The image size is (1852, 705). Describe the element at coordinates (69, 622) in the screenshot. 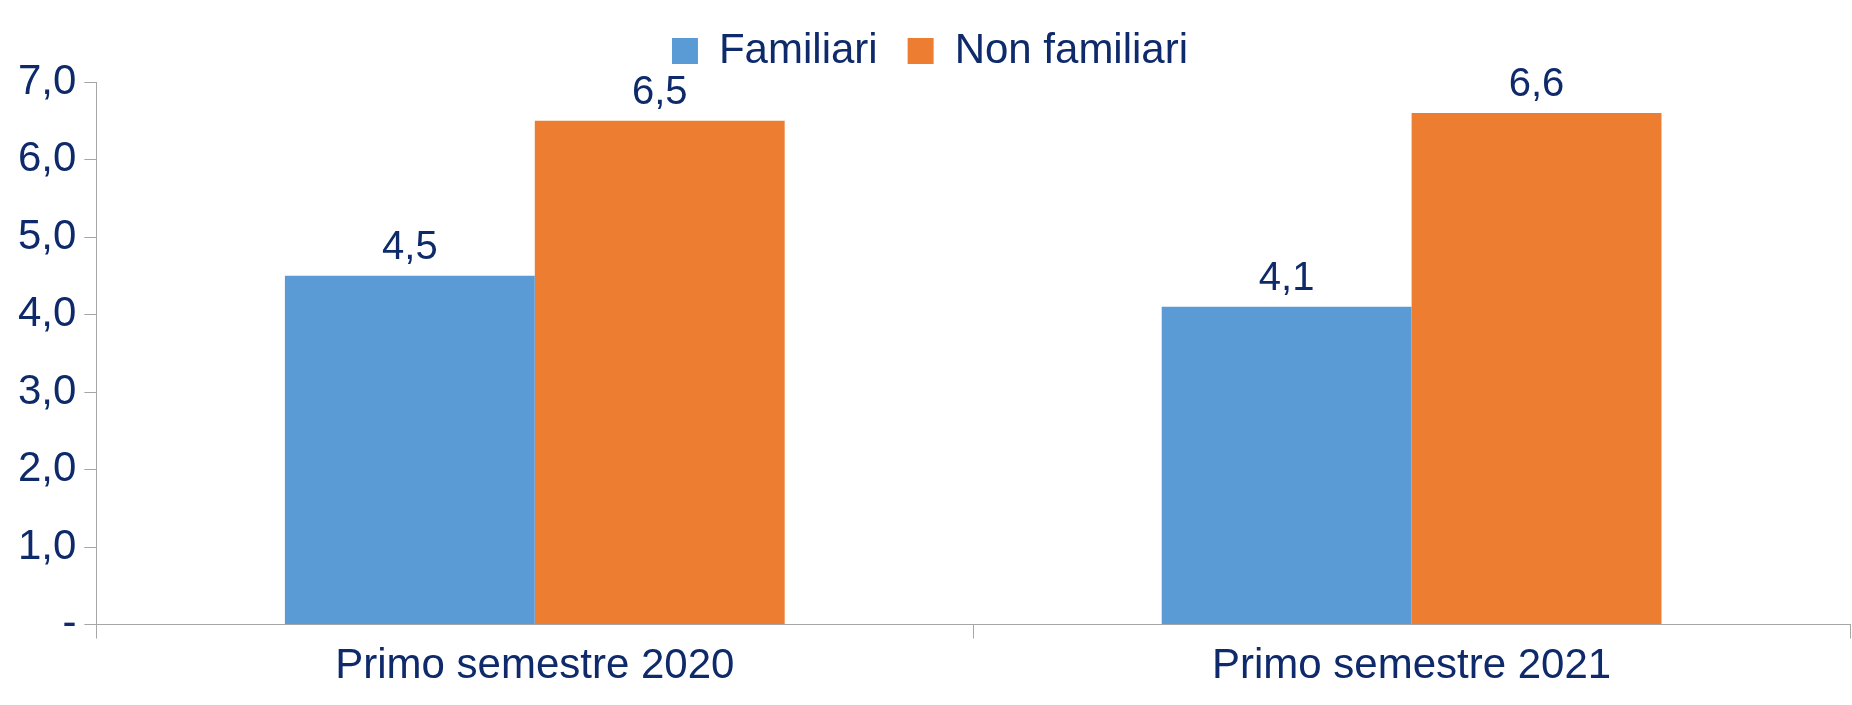

I see `y-tick-label: -` at that location.